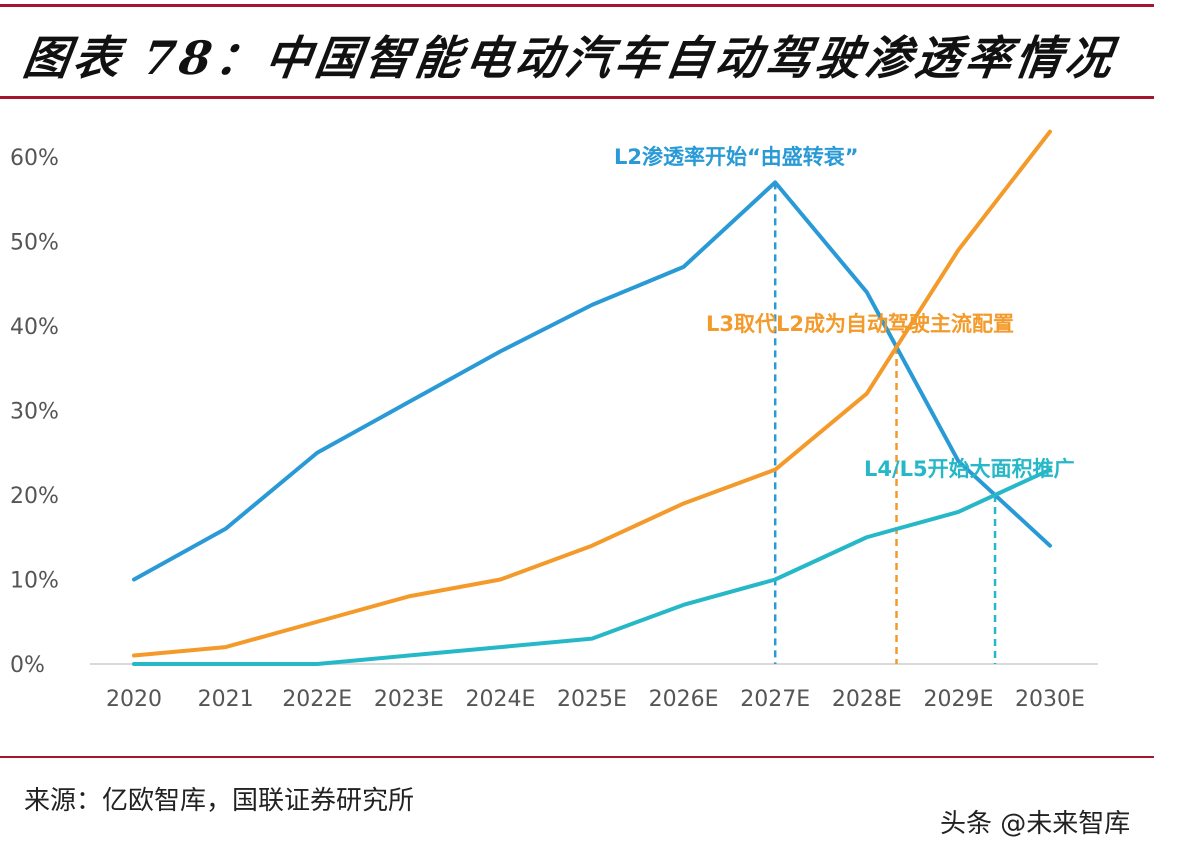  I want to click on x-tick-label: 2024E, so click(500, 699).